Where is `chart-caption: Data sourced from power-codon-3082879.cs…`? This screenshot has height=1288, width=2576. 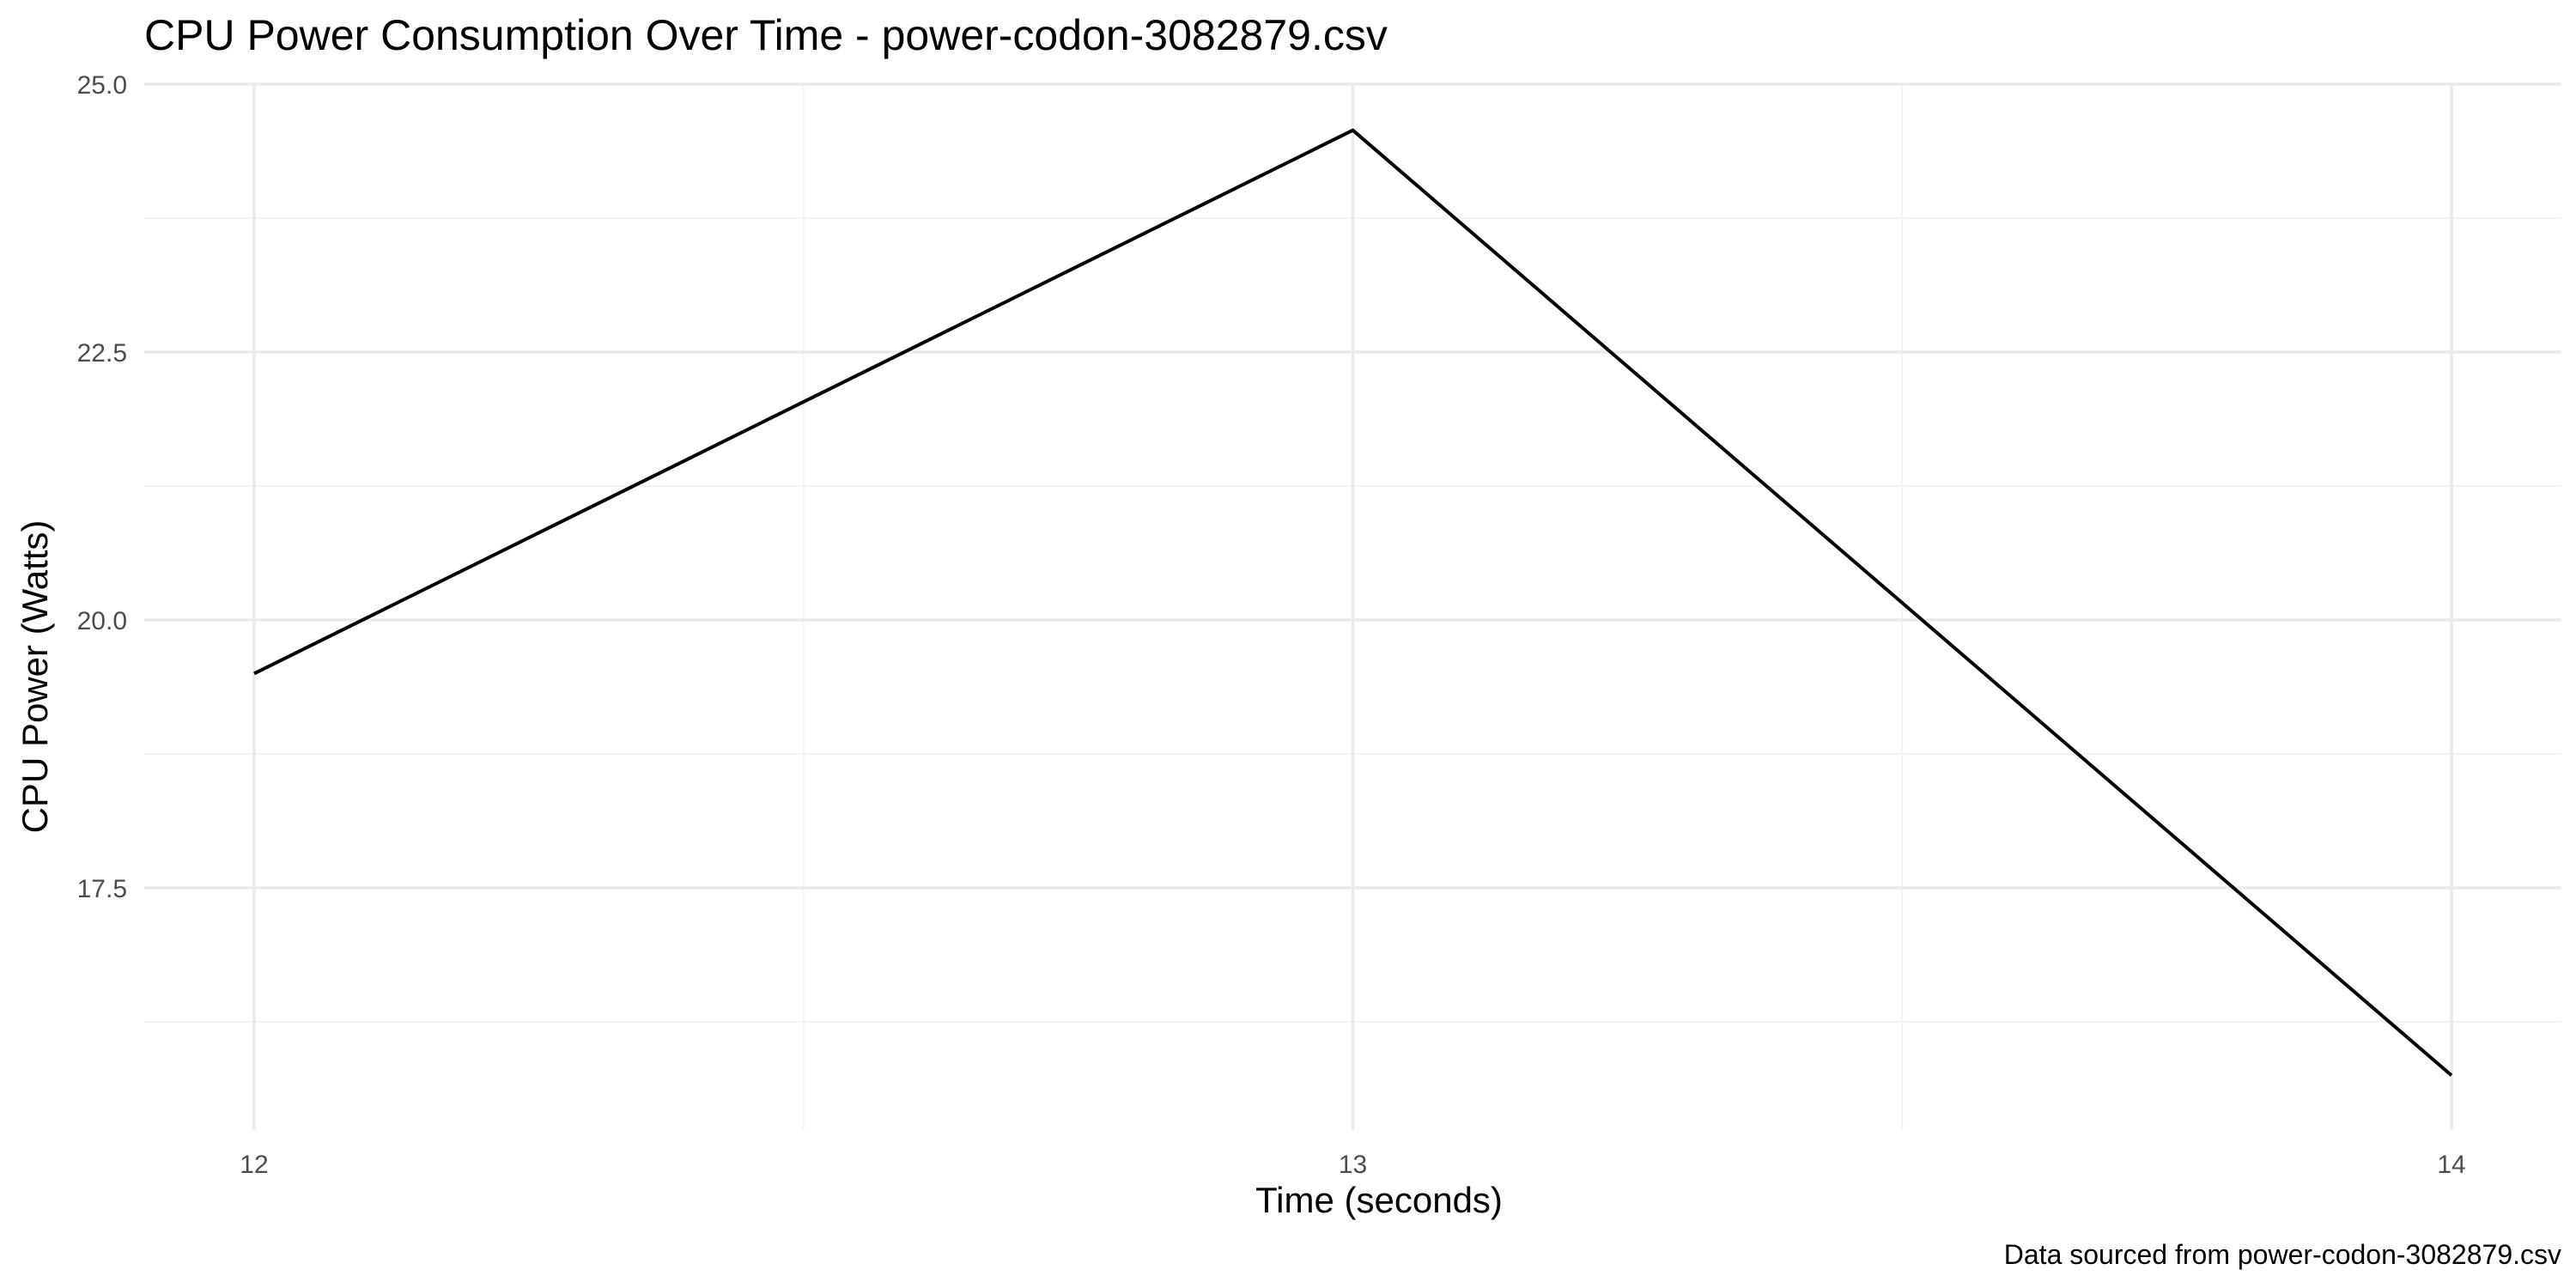
chart-caption: Data sourced from power-codon-3082879.cs… is located at coordinates (2282, 1254).